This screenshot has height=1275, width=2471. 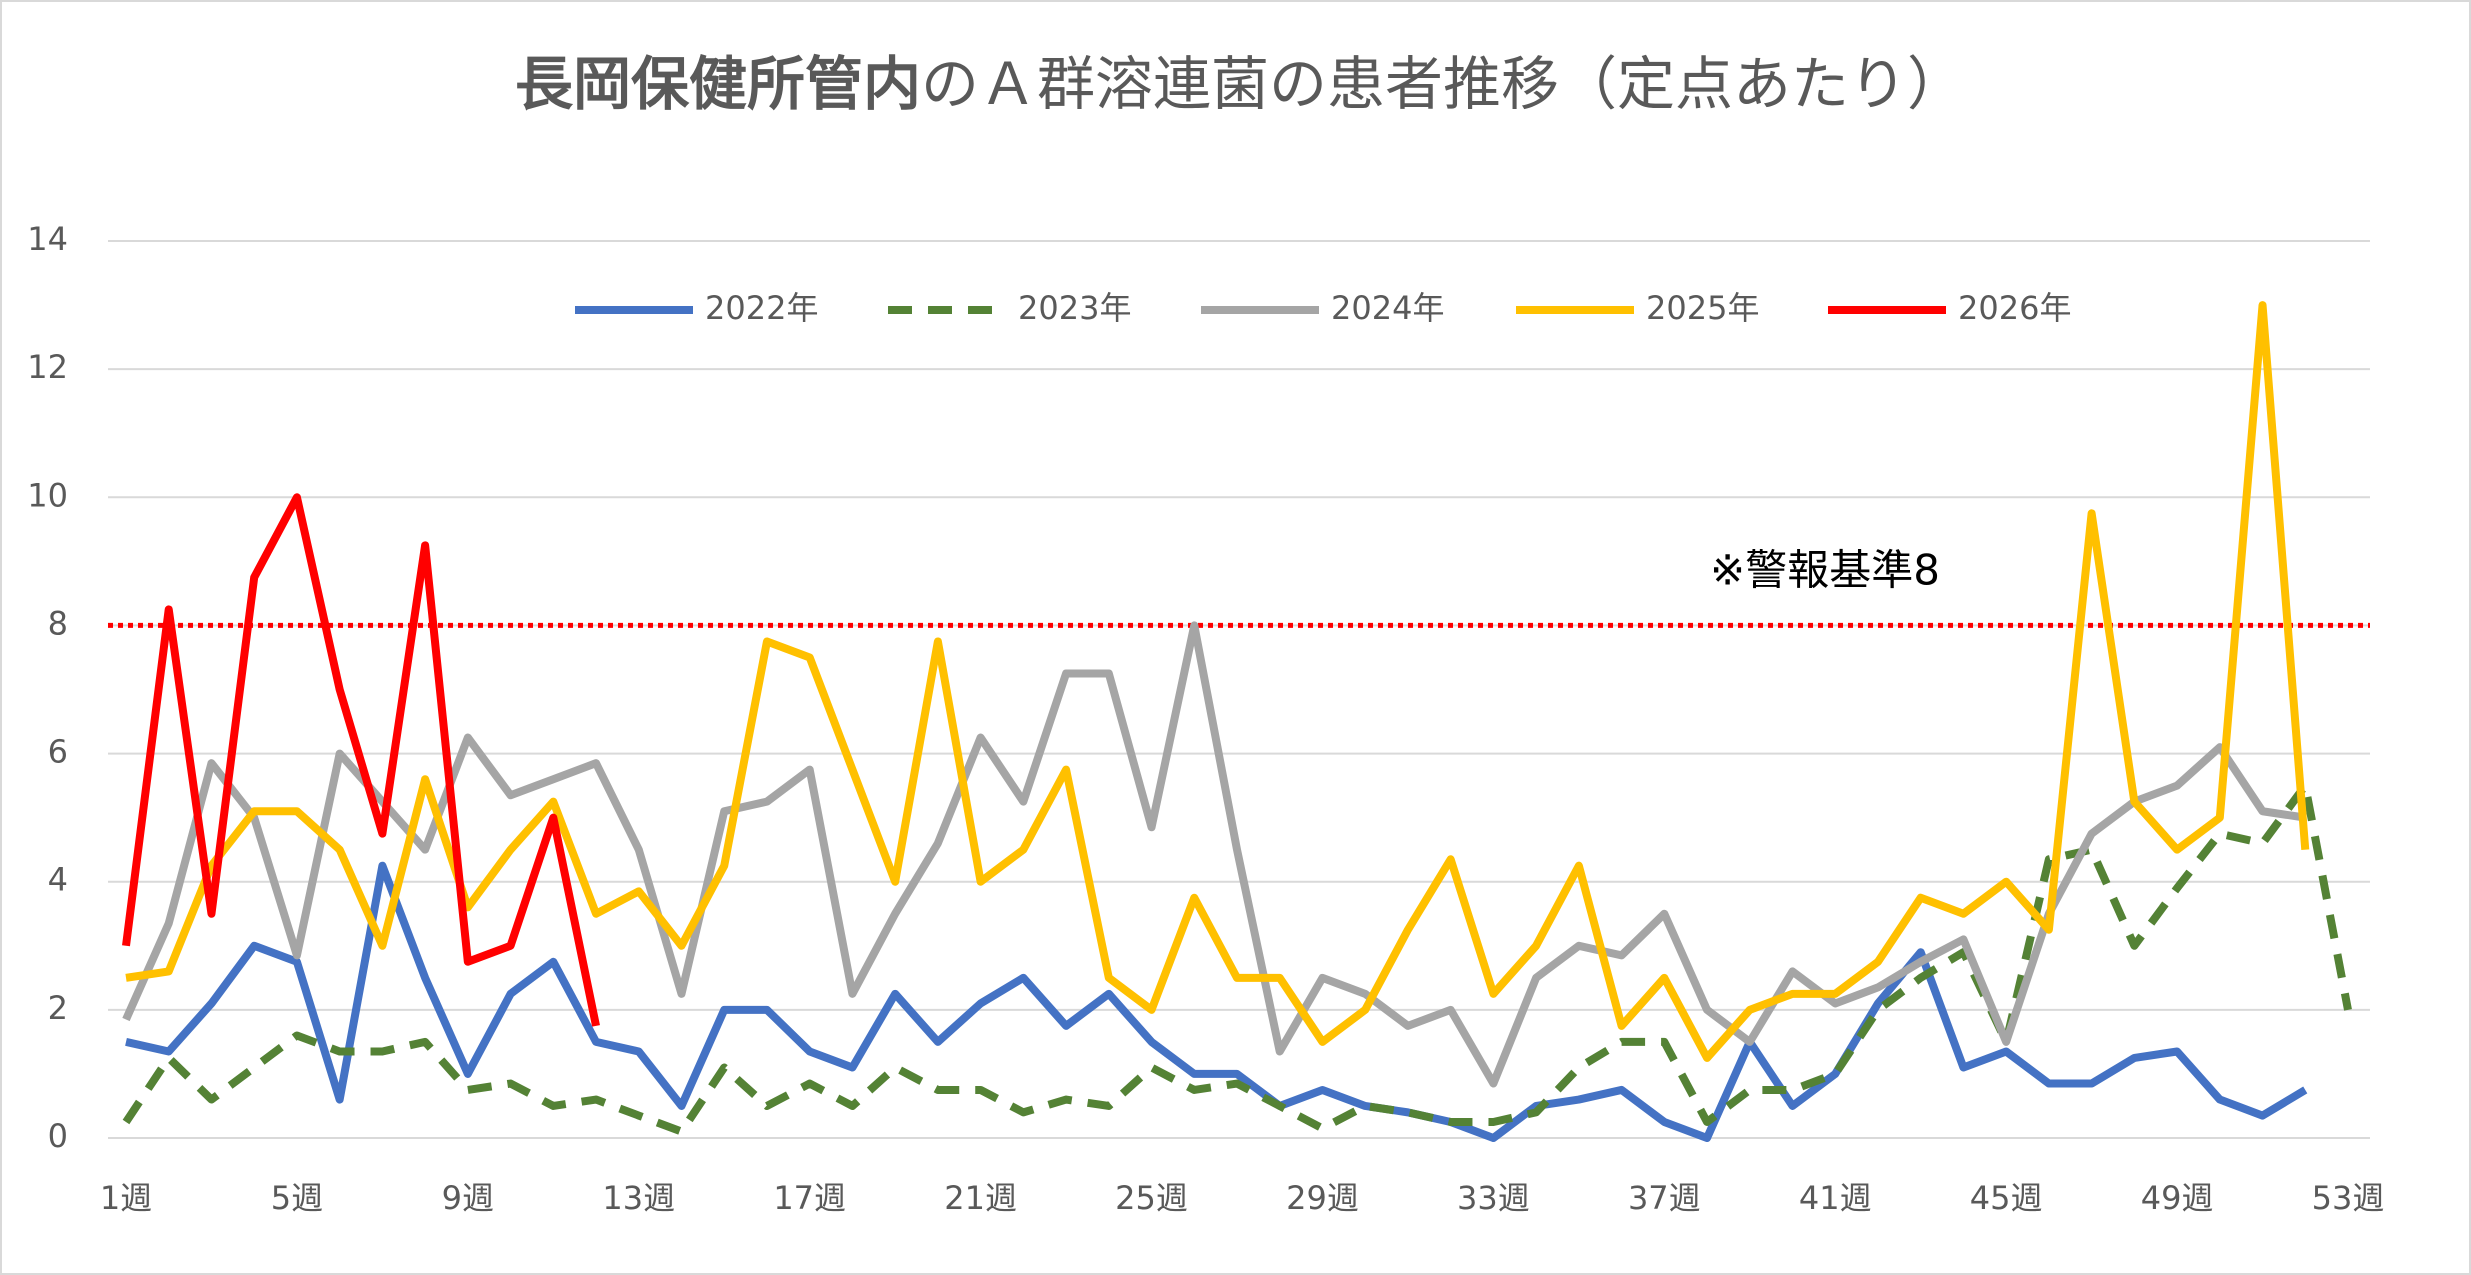 I want to click on y-tick-label: 0, so click(x=58, y=1136).